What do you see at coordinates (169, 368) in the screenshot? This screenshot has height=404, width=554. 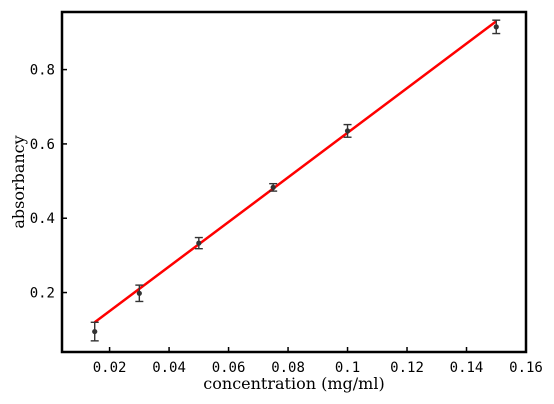 I see `x-tick-label: 0.04` at bounding box center [169, 368].